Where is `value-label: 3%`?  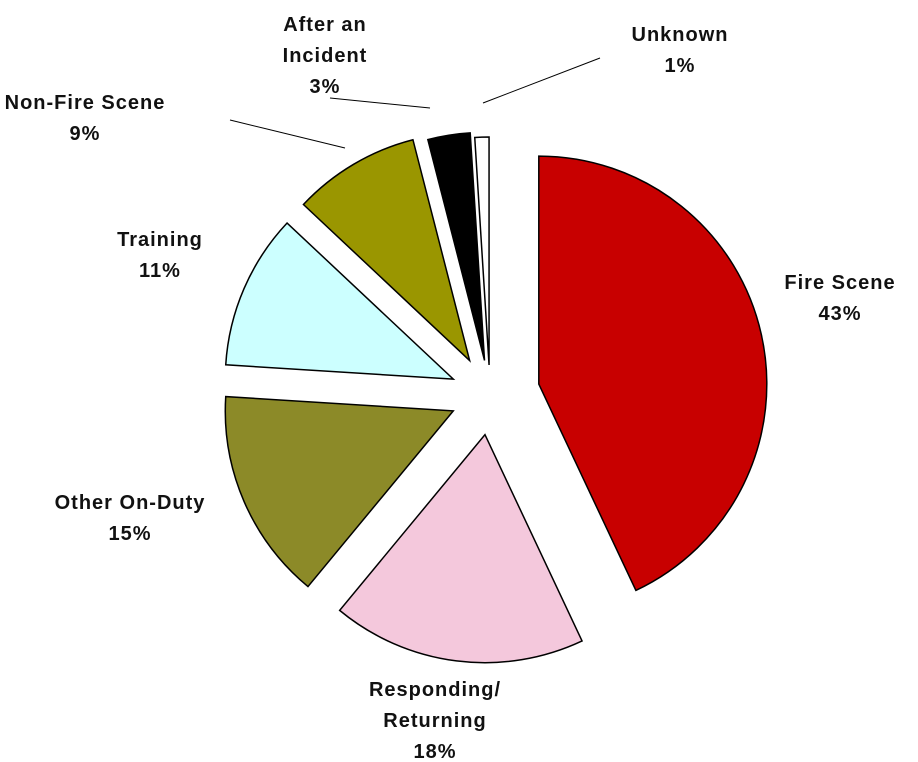 value-label: 3% is located at coordinates (325, 87).